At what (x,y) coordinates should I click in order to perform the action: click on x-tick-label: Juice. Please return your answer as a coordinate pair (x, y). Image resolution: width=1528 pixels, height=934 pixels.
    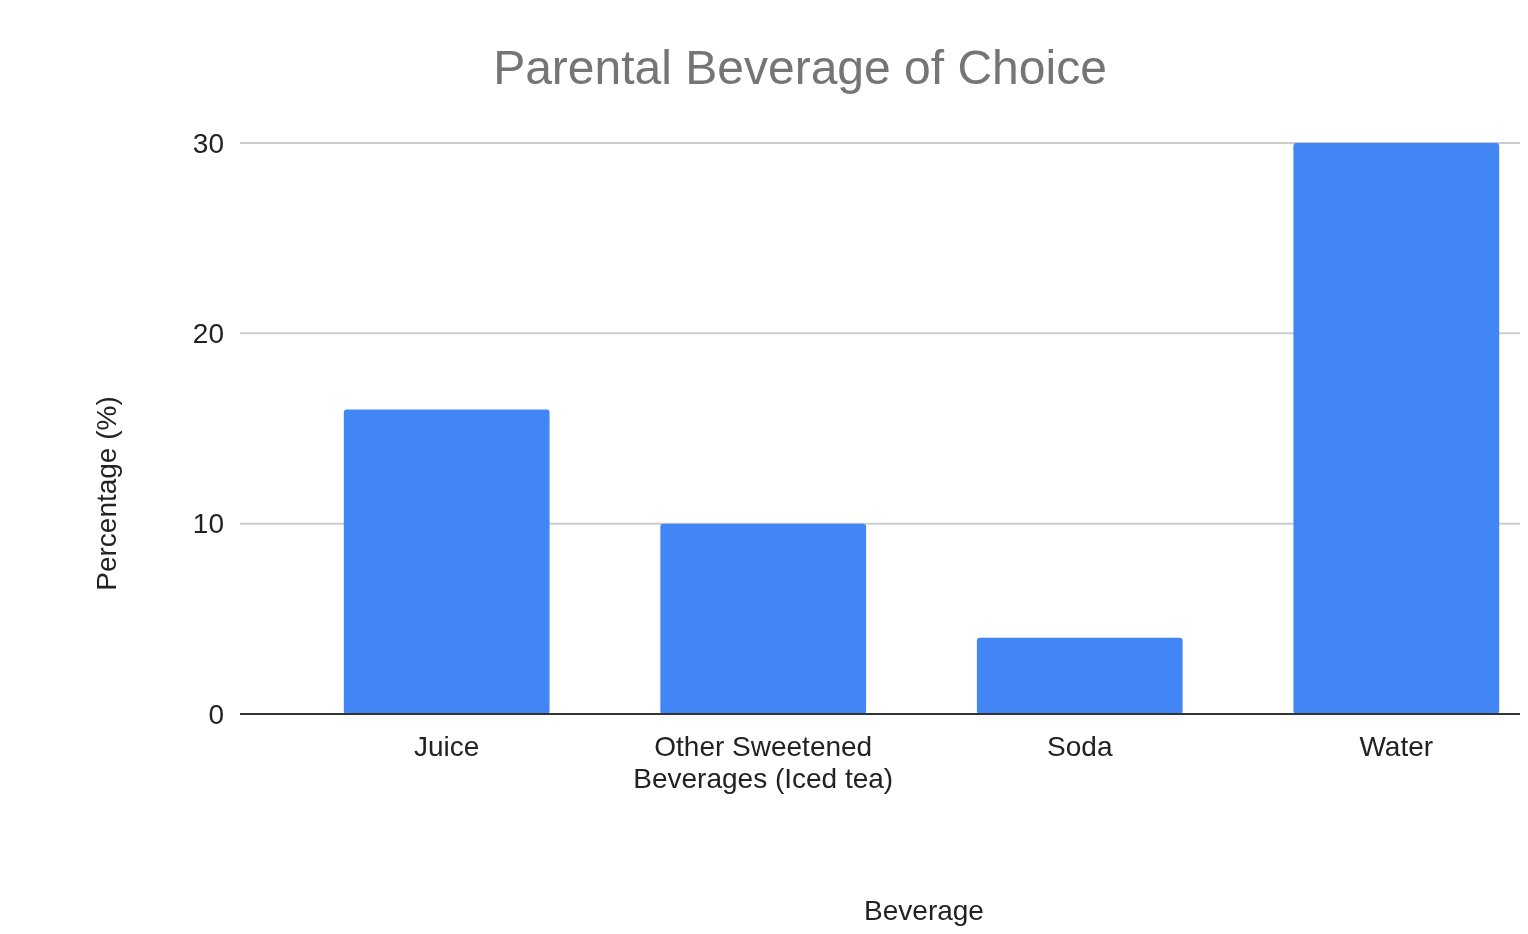
    Looking at the image, I should click on (447, 746).